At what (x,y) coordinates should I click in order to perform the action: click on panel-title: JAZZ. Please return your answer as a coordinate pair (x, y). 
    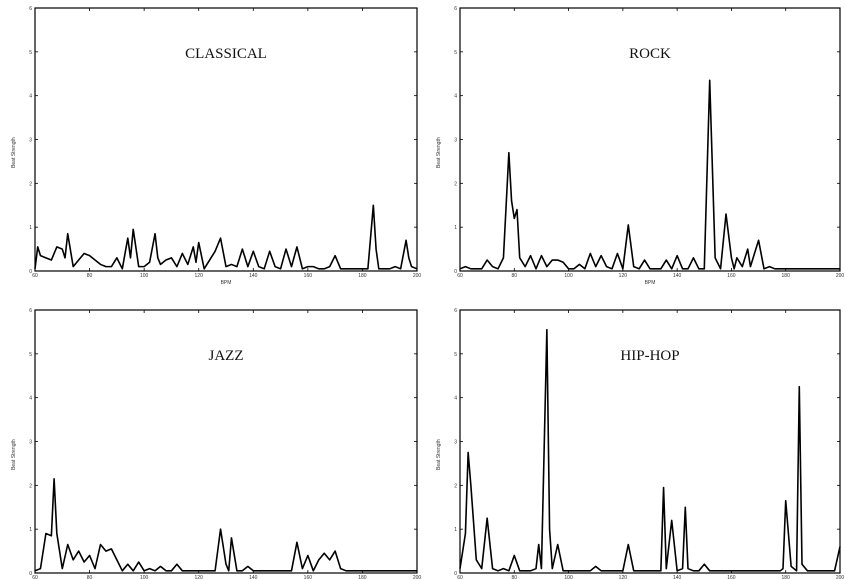
    Looking at the image, I should click on (226, 356).